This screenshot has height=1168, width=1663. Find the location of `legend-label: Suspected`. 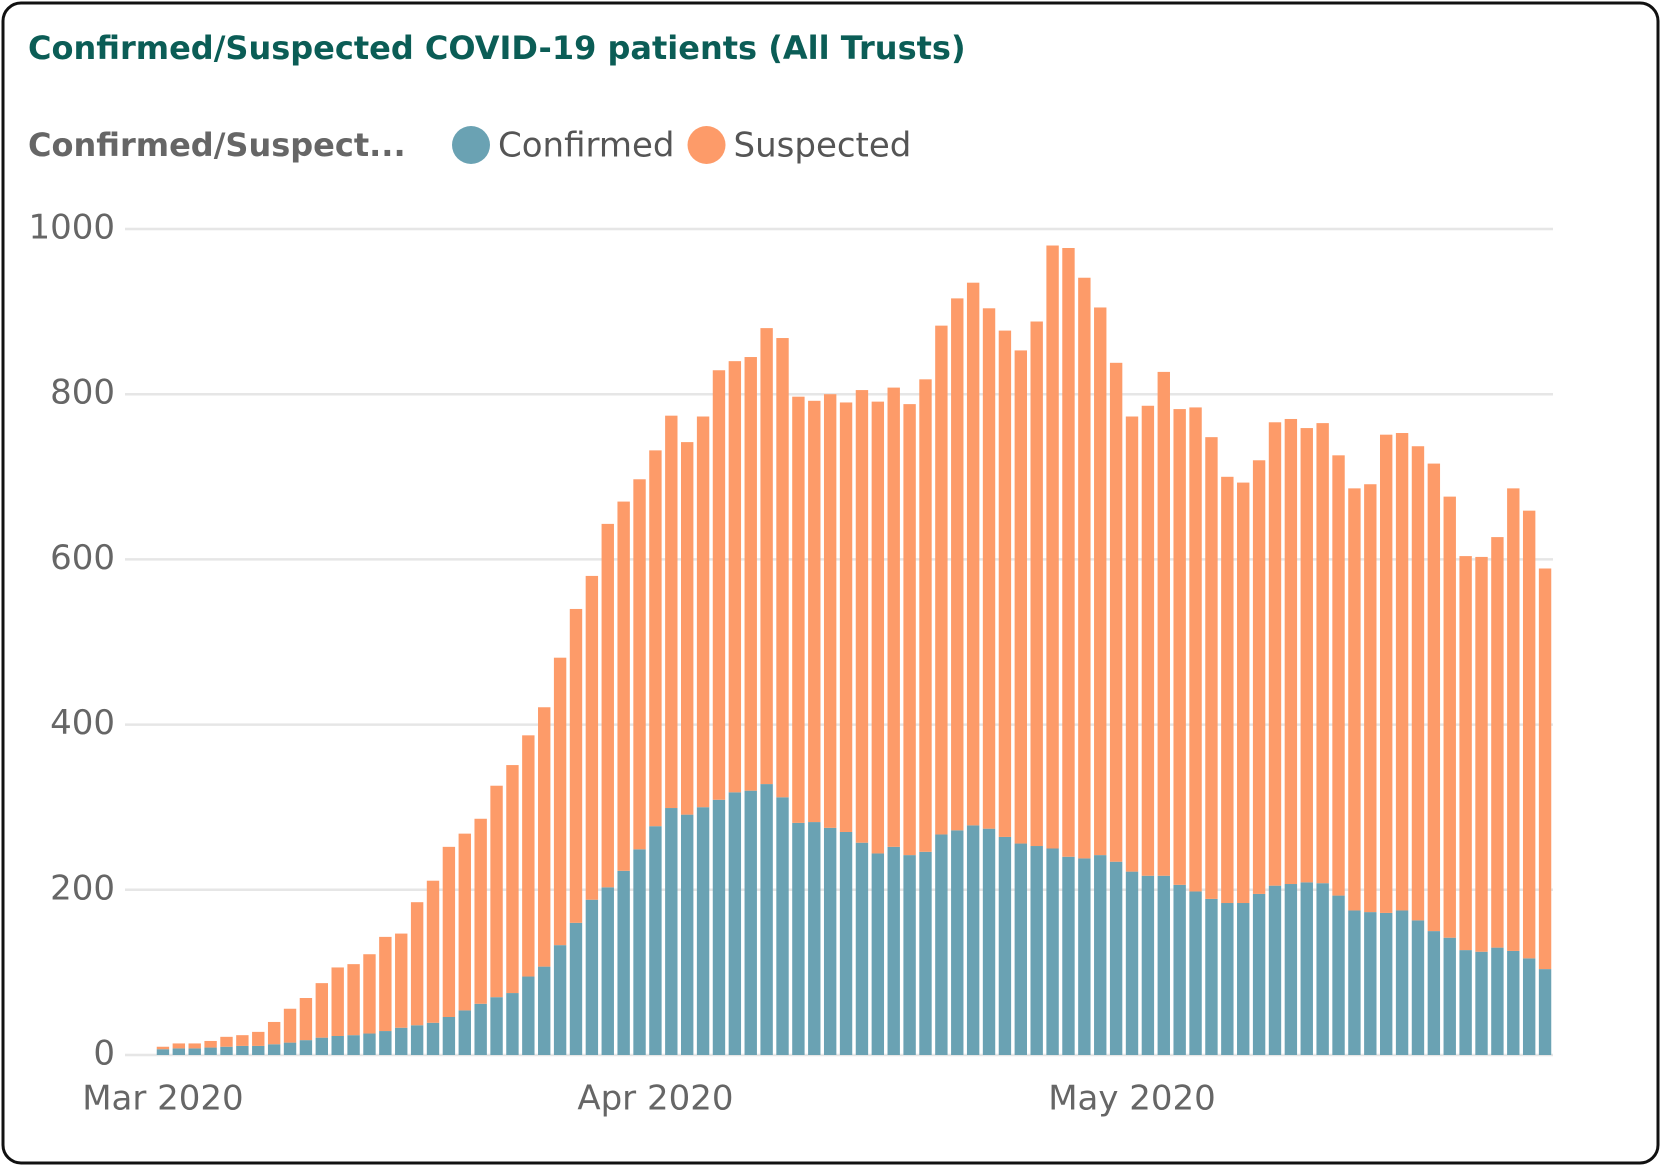

legend-label: Suspected is located at coordinates (823, 146).